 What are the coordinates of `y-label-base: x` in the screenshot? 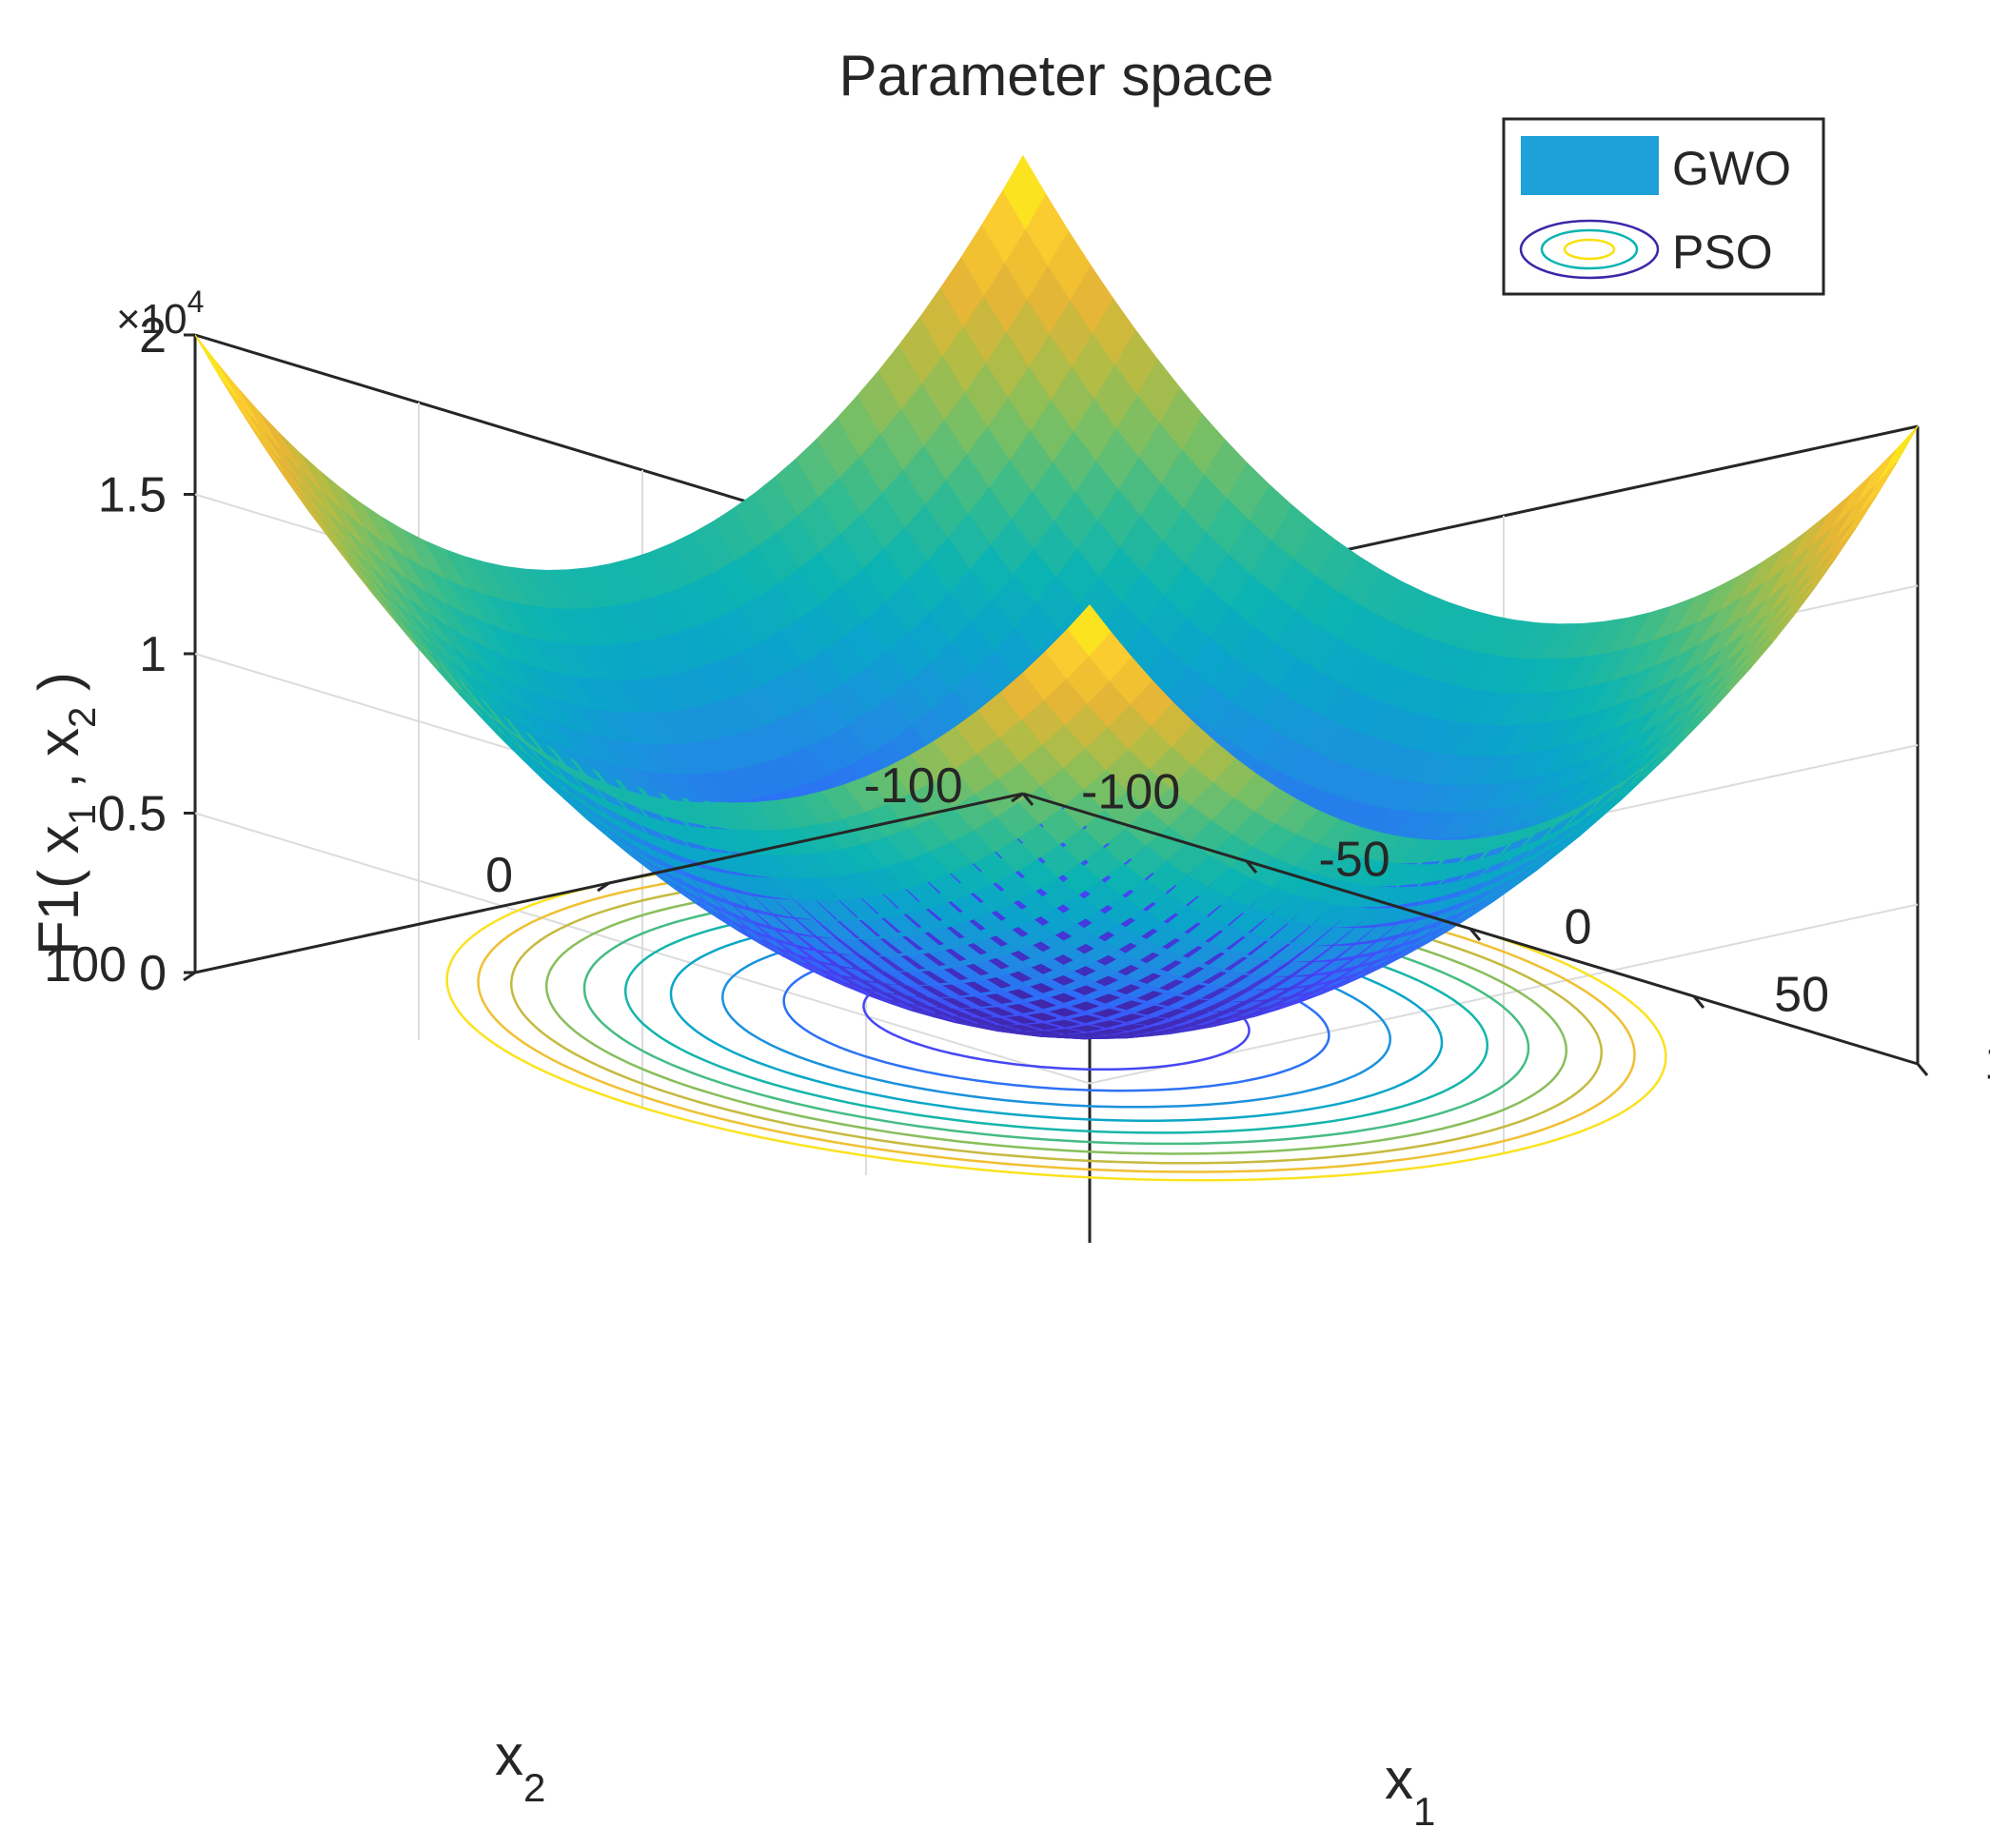 It's located at (509, 1755).